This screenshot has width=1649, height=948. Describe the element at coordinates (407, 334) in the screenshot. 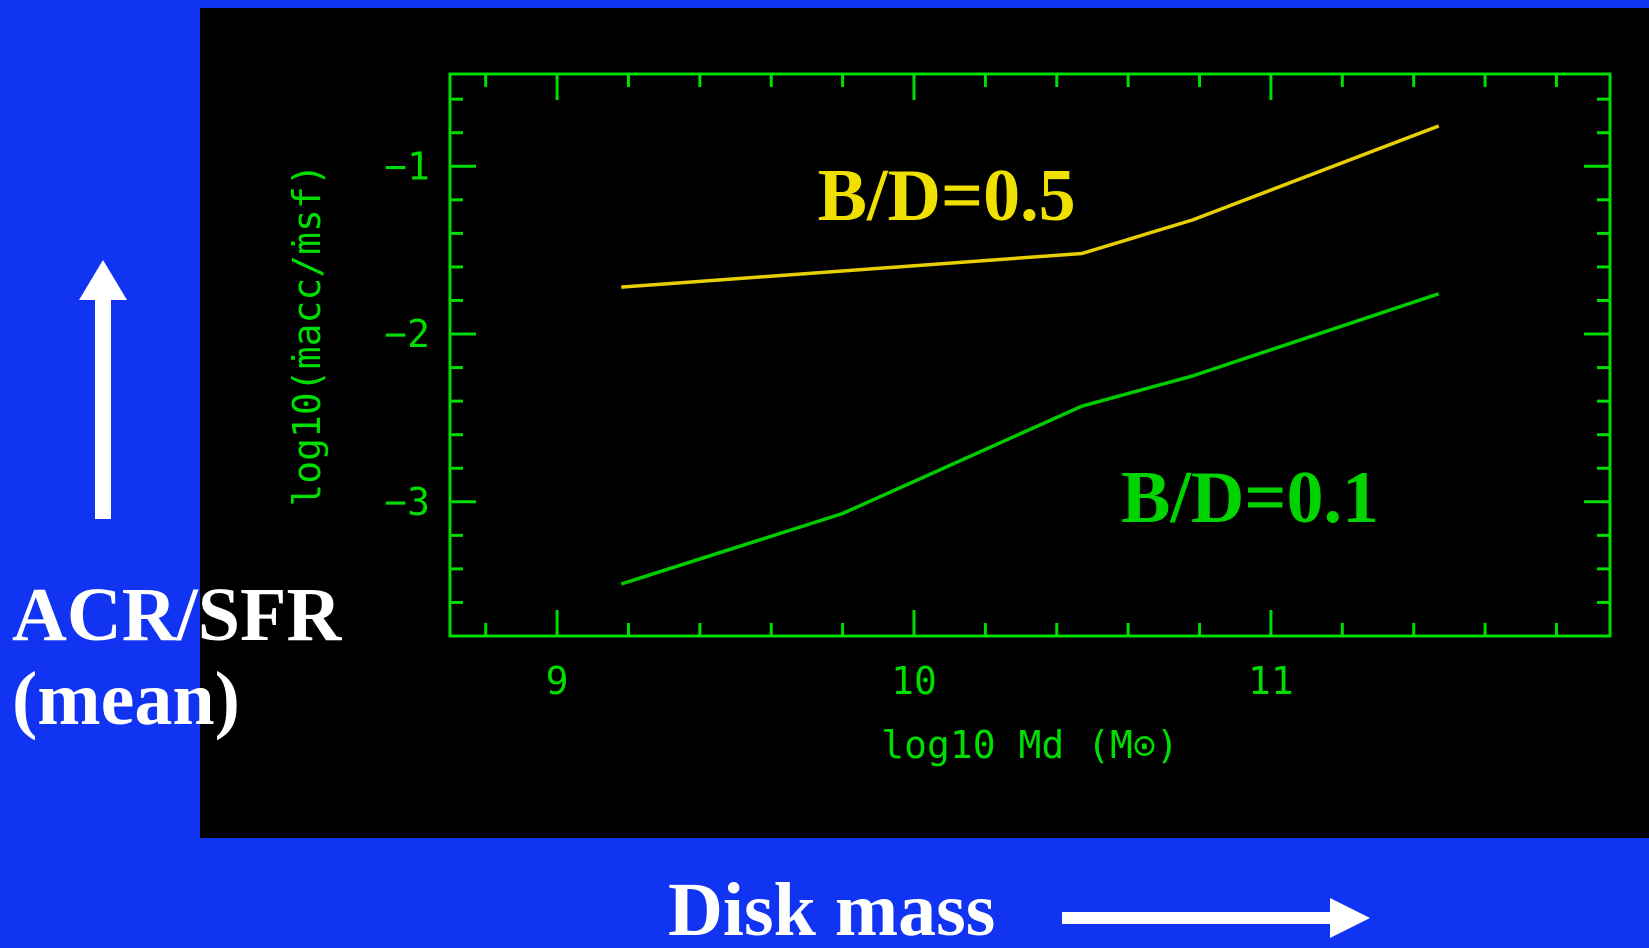

I see `y-tick-label: −2` at that location.